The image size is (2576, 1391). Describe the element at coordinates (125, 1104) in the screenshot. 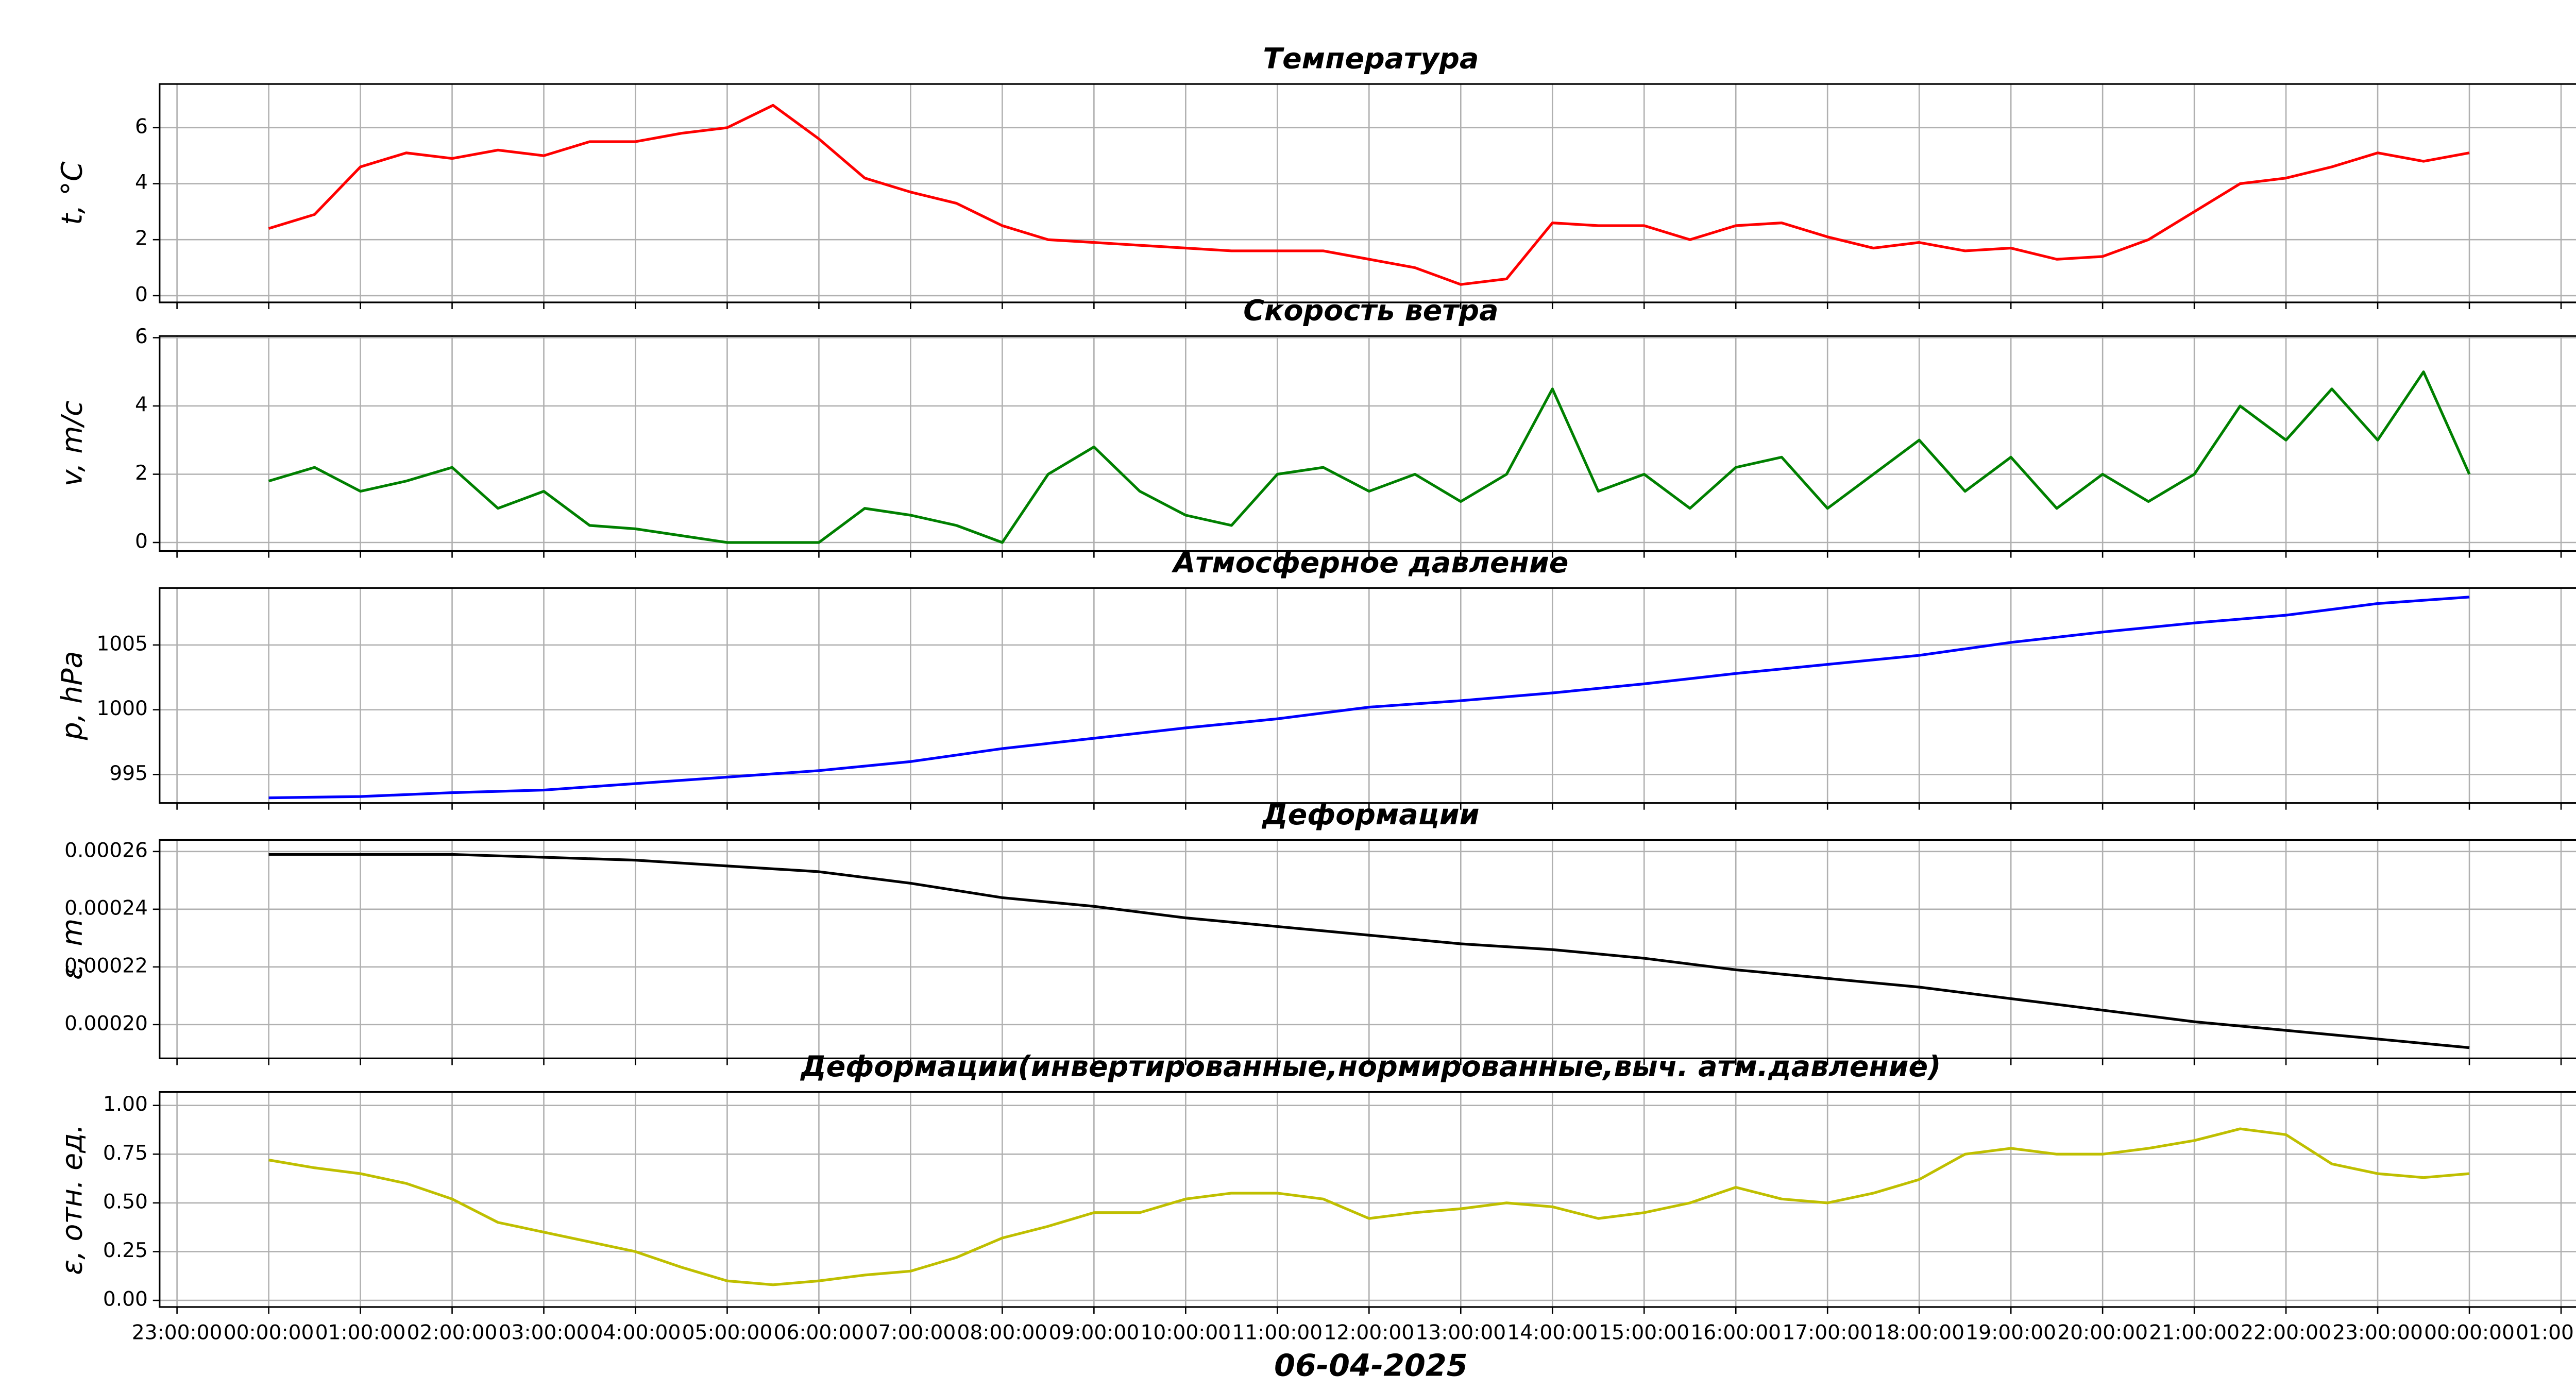

I see `y-tick-label: 1.00` at that location.